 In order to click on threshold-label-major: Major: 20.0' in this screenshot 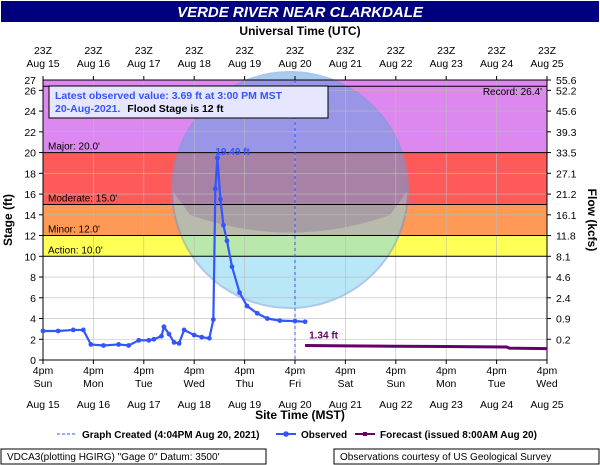, I will do `click(74, 147)`.